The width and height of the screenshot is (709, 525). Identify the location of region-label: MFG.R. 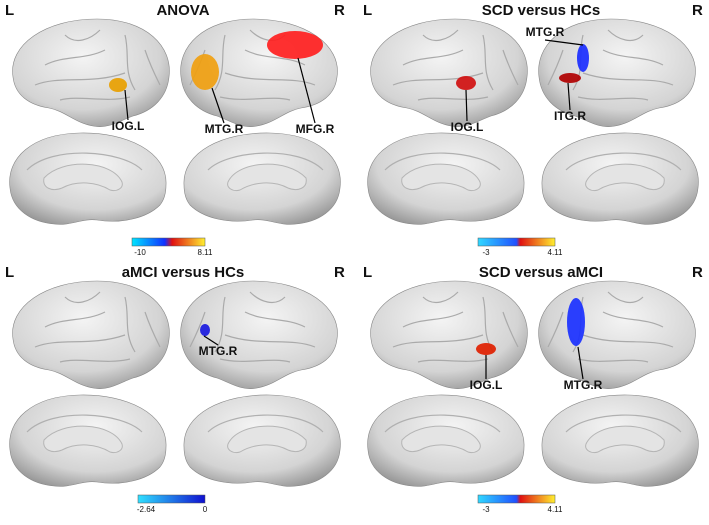
(315, 129).